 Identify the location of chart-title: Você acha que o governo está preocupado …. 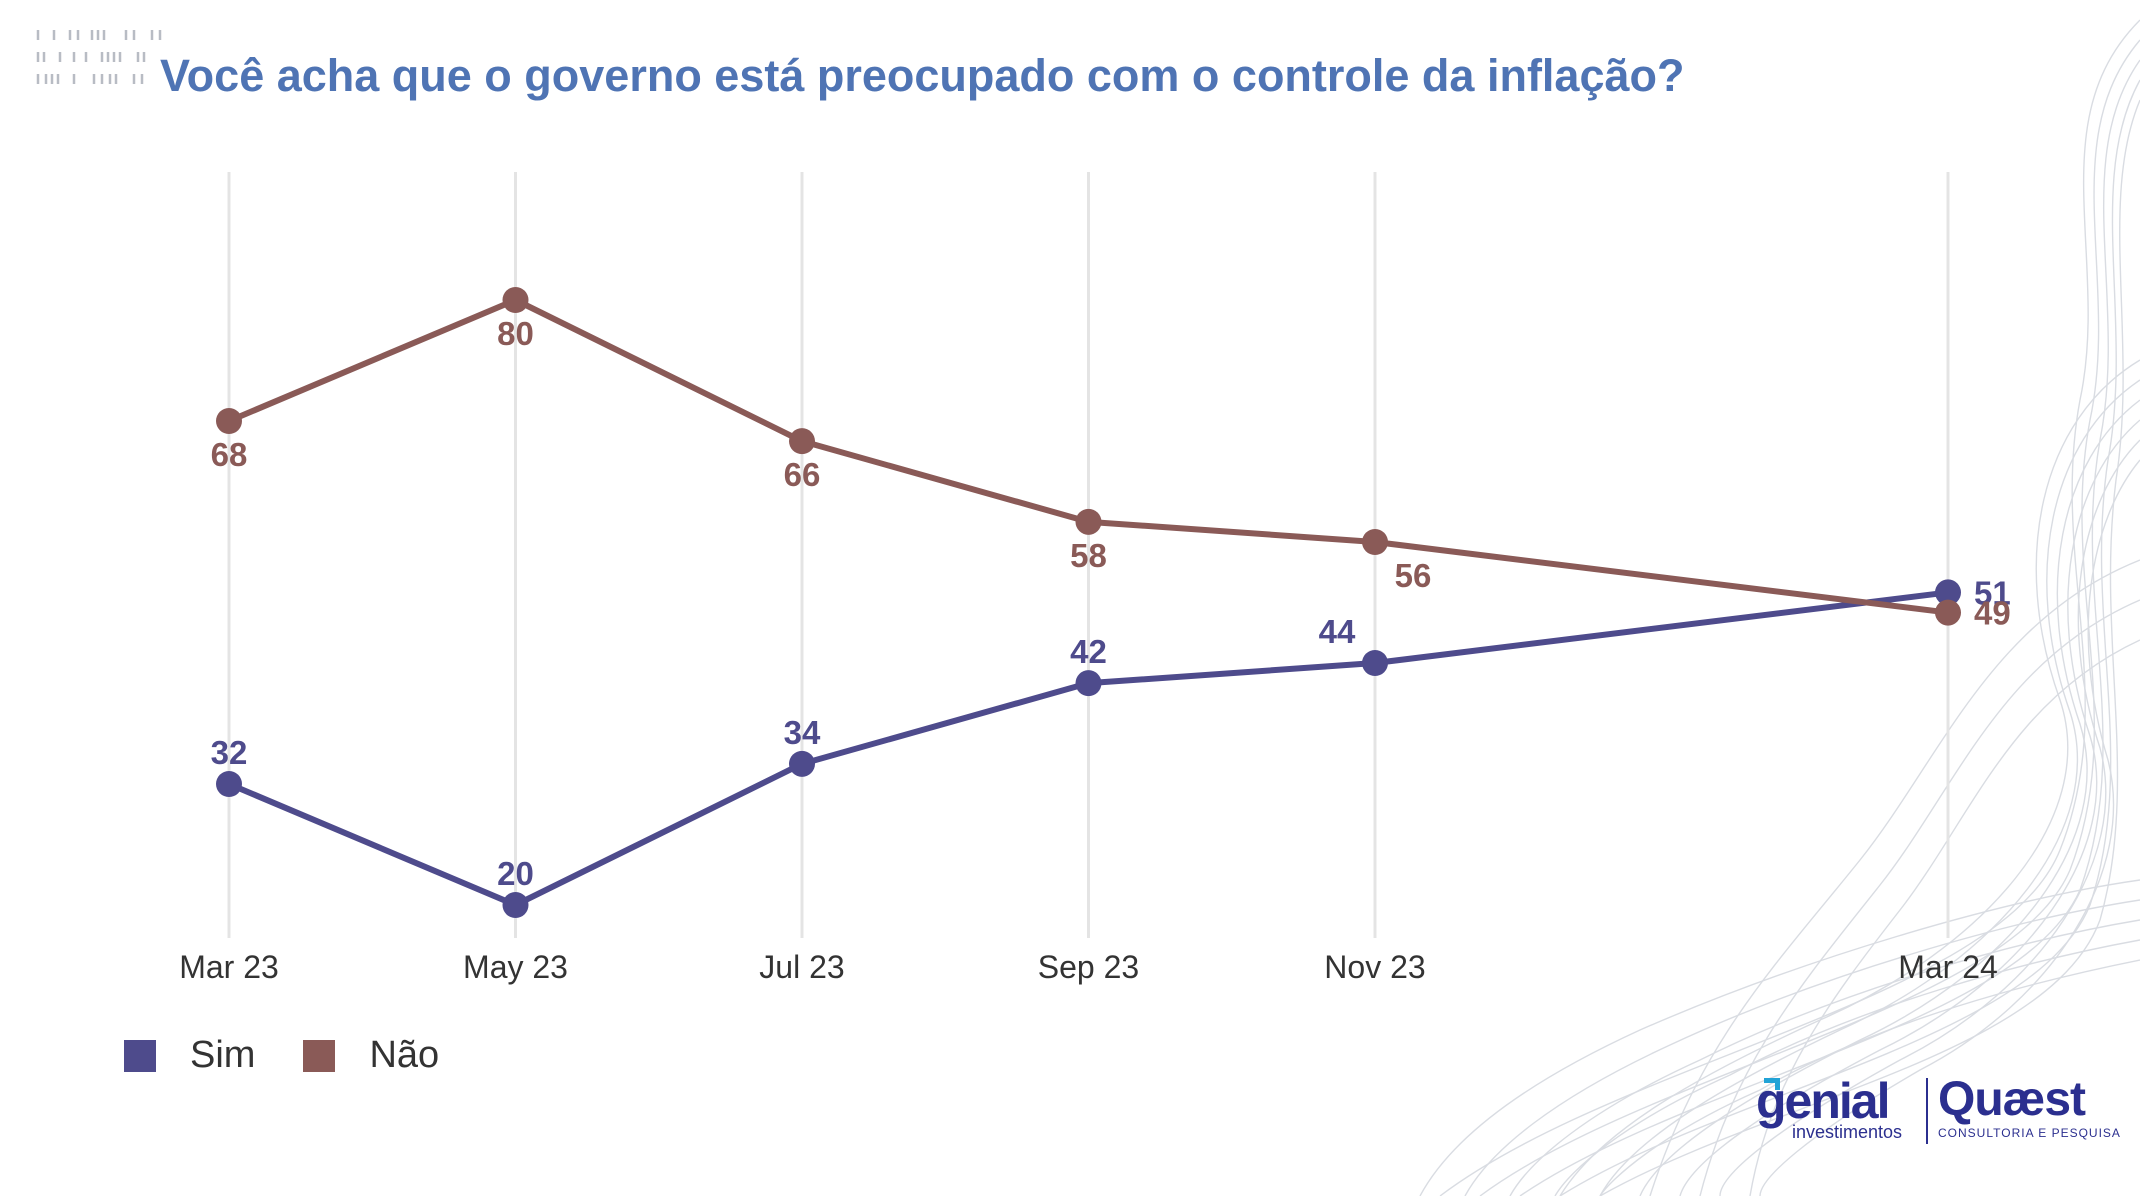
(922, 75).